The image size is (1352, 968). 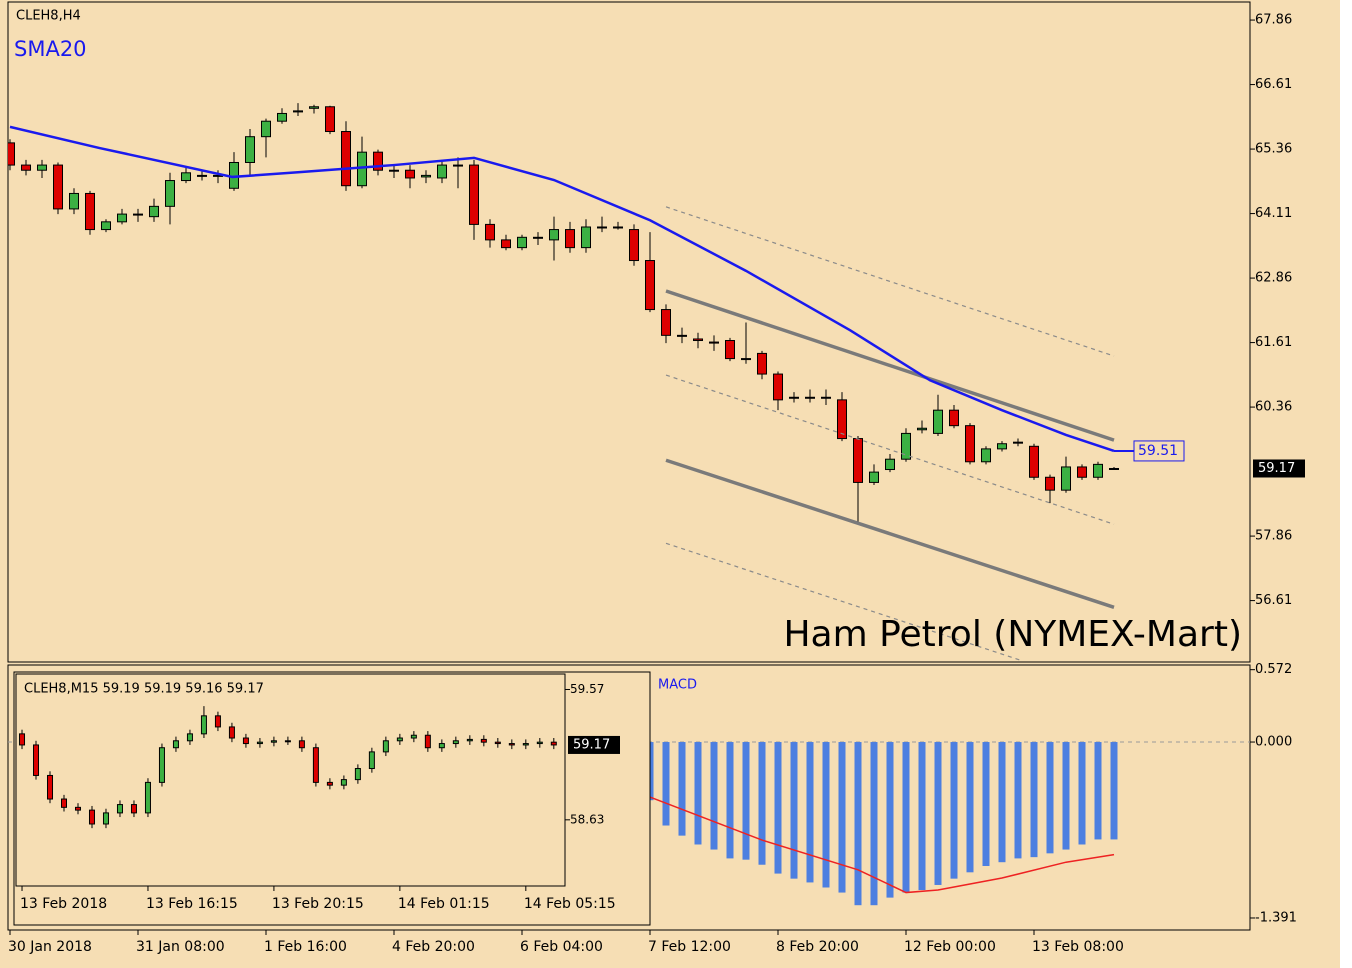 I want to click on x-tick-label: 8 Feb 20:00, so click(x=817, y=947).